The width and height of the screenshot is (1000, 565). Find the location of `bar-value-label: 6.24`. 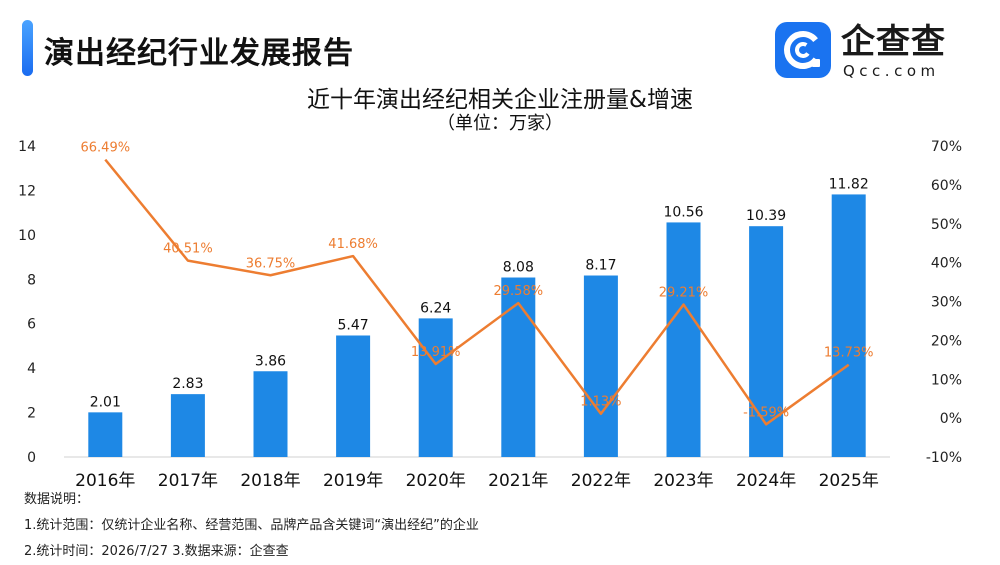

bar-value-label: 6.24 is located at coordinates (435, 308).